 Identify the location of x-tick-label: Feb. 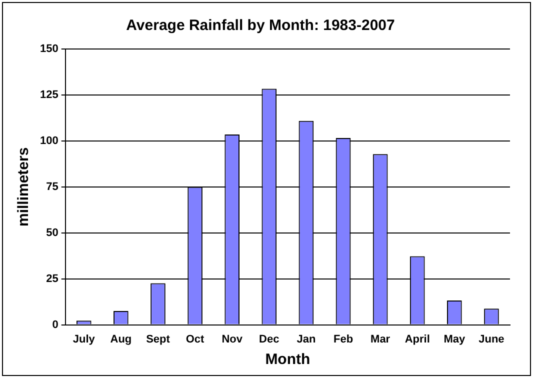
(343, 339).